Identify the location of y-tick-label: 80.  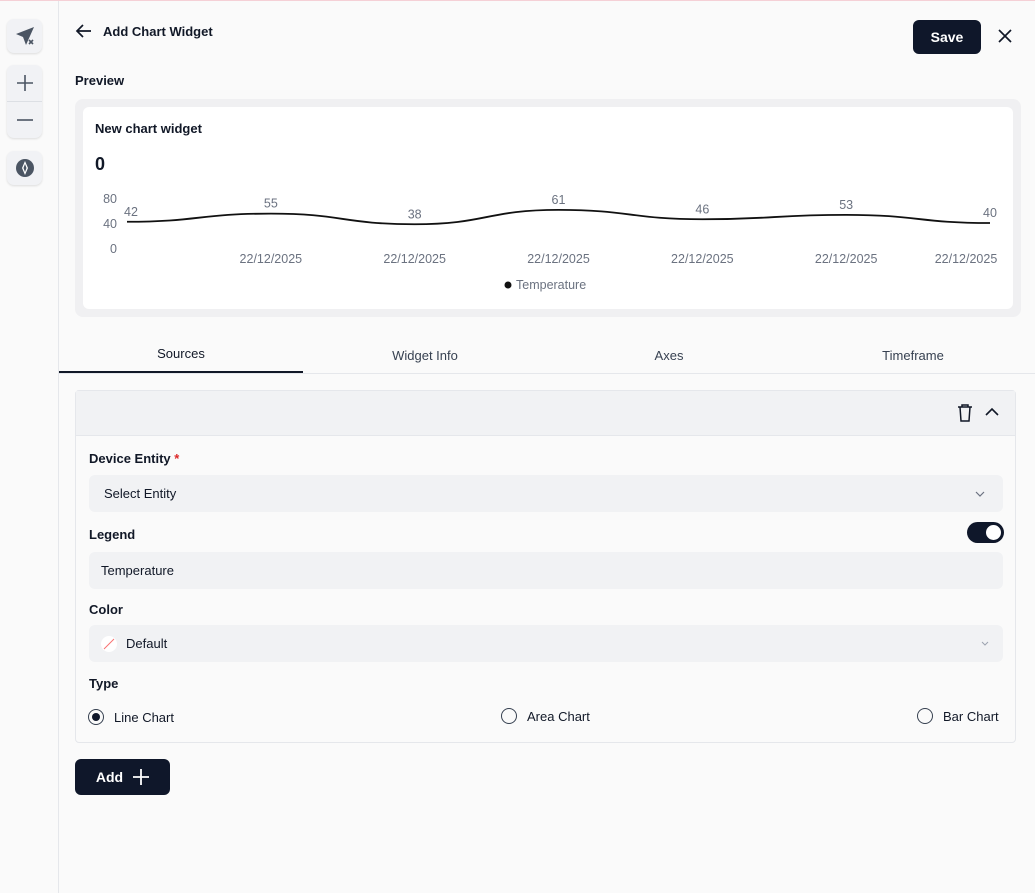
(110, 199).